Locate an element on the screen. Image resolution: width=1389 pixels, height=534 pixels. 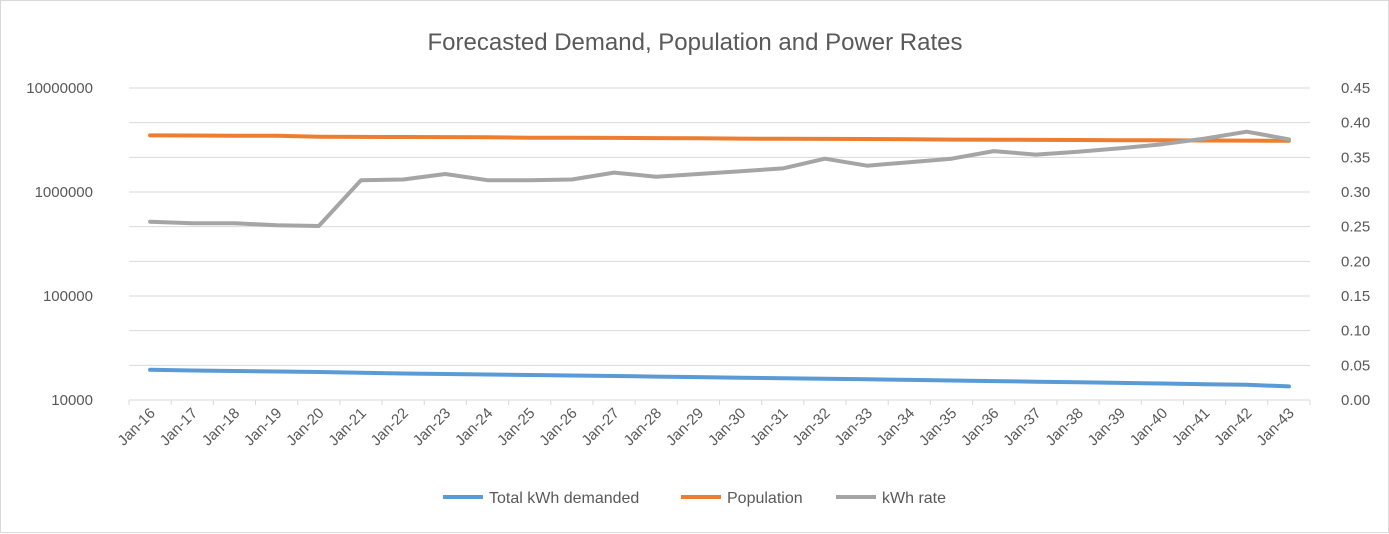
right-axis-tick-label: 0.05 is located at coordinates (1355, 365).